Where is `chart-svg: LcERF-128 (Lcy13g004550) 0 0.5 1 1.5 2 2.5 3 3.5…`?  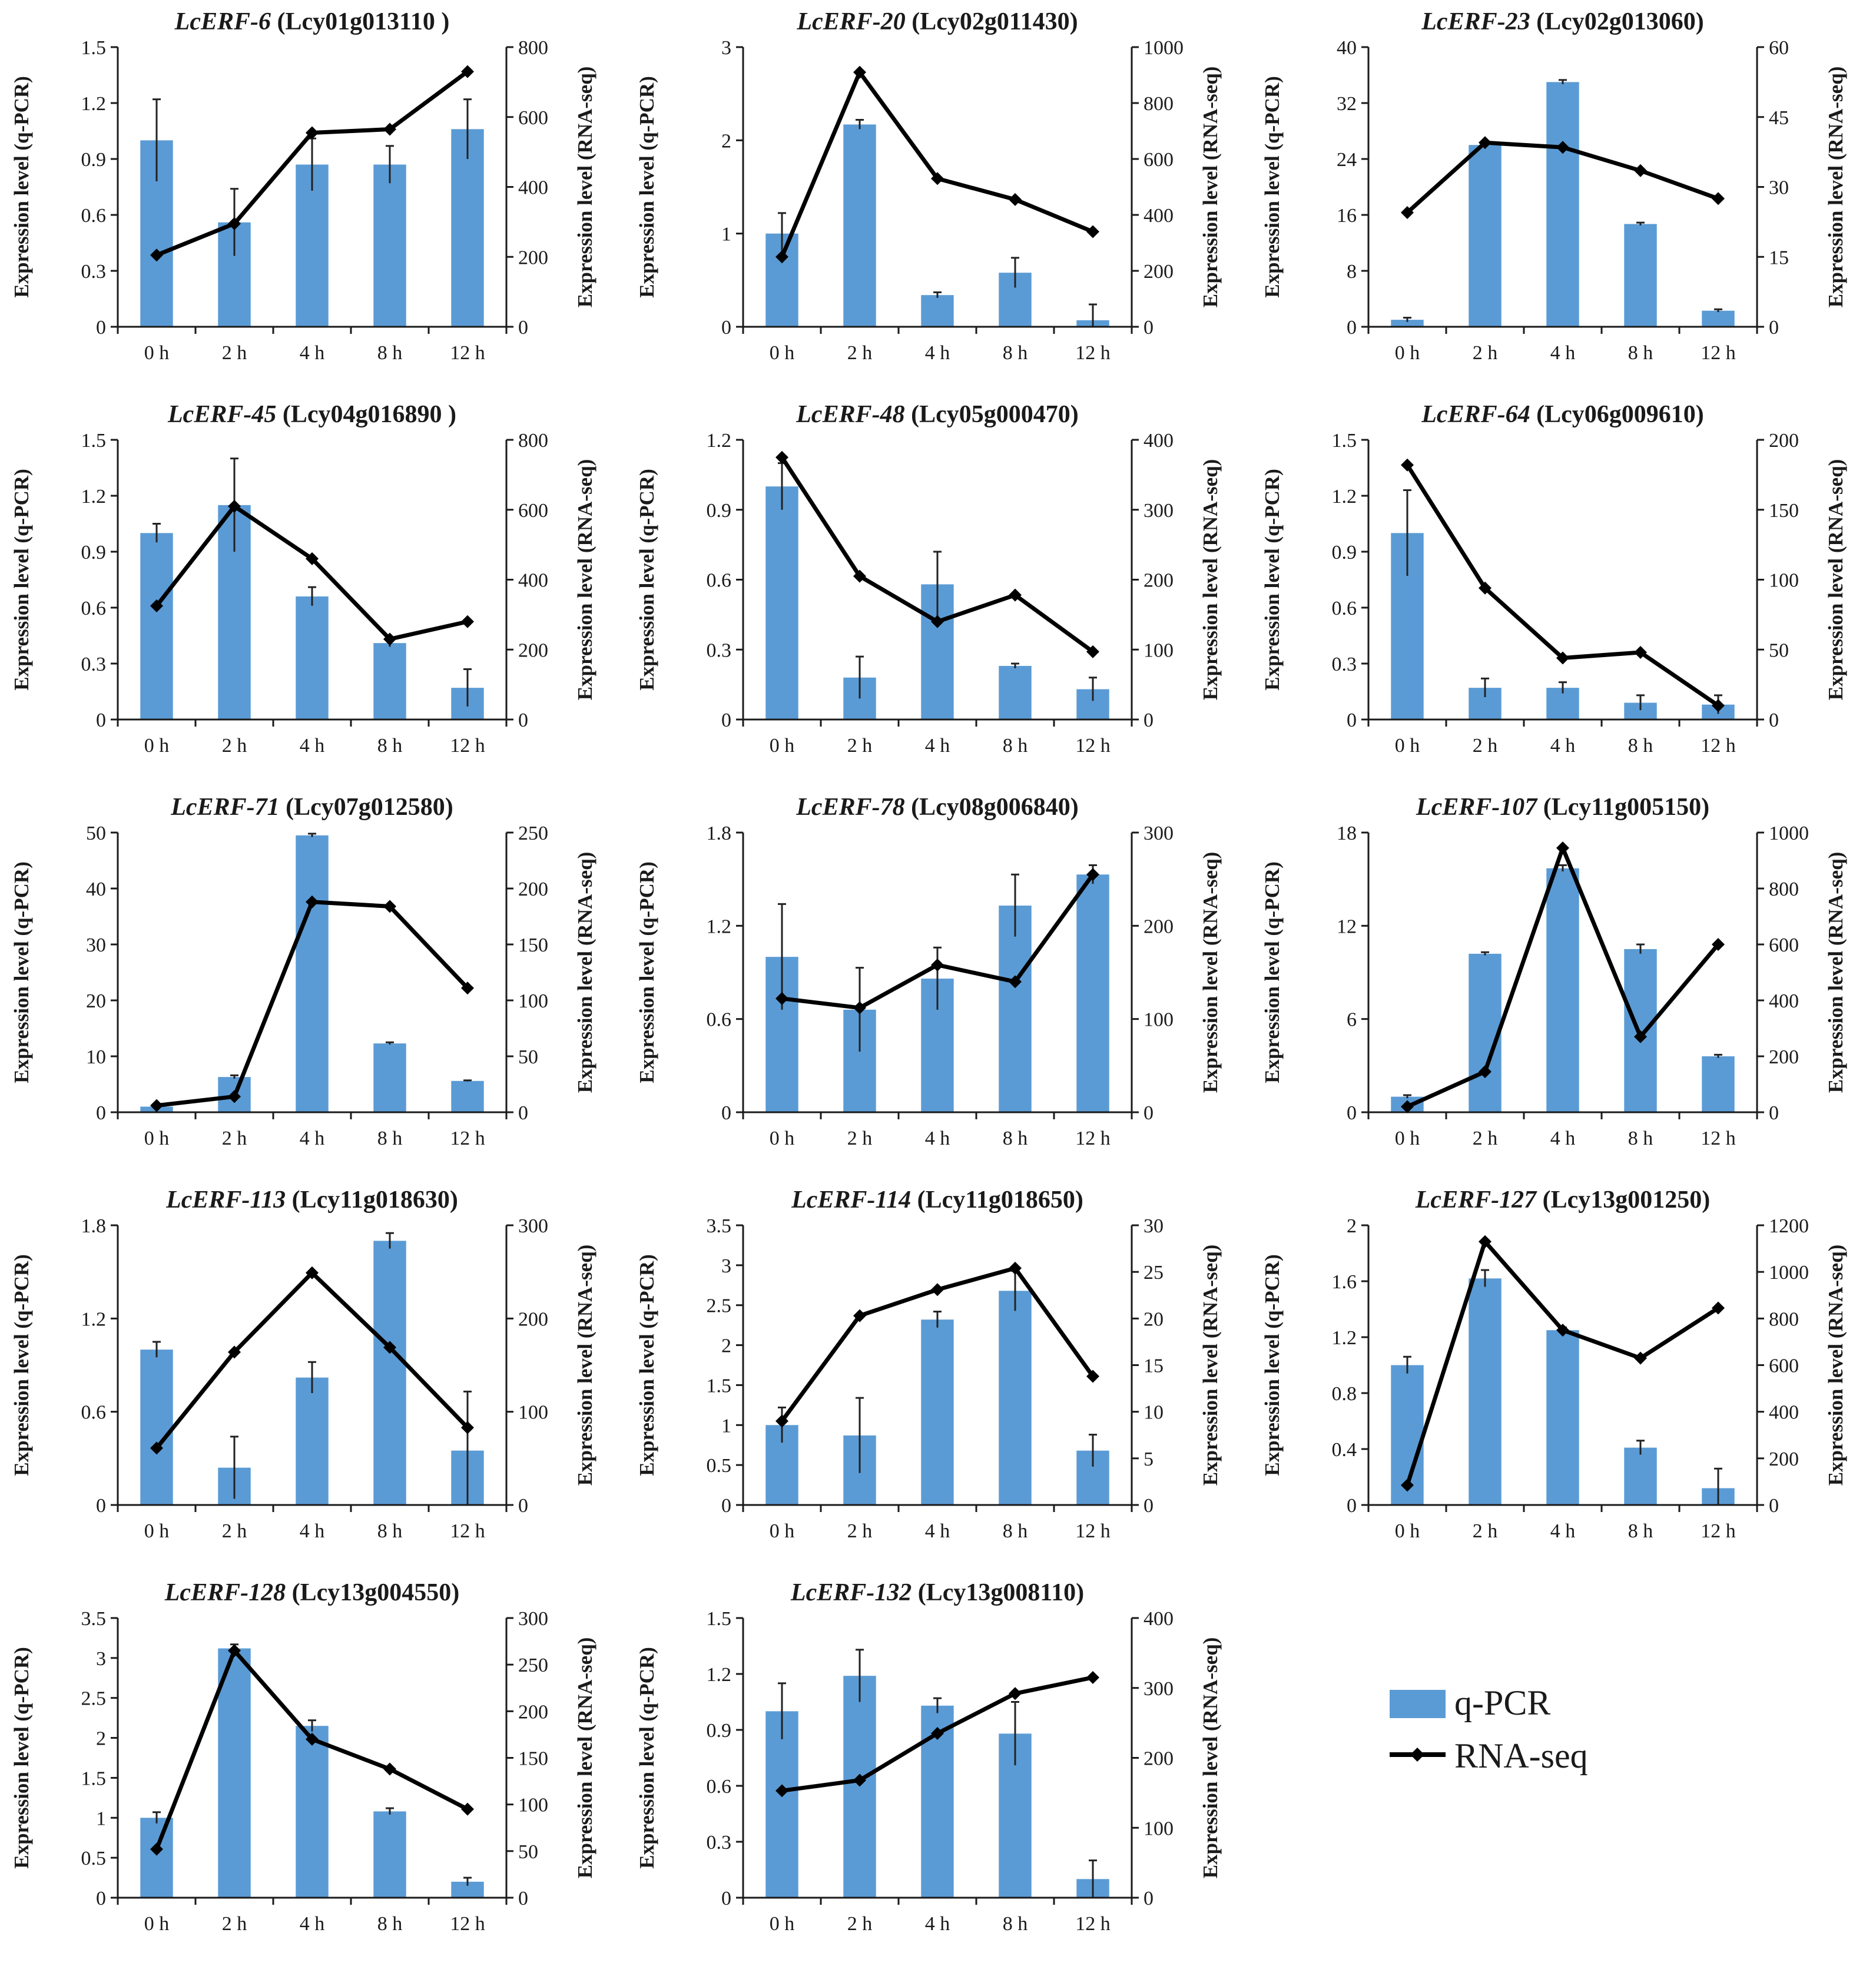
chart-svg: LcERF-128 (Lcy13g004550) 0 0.5 1 1.5 2 2.5 3 3.5… is located at coordinates (303, 1757).